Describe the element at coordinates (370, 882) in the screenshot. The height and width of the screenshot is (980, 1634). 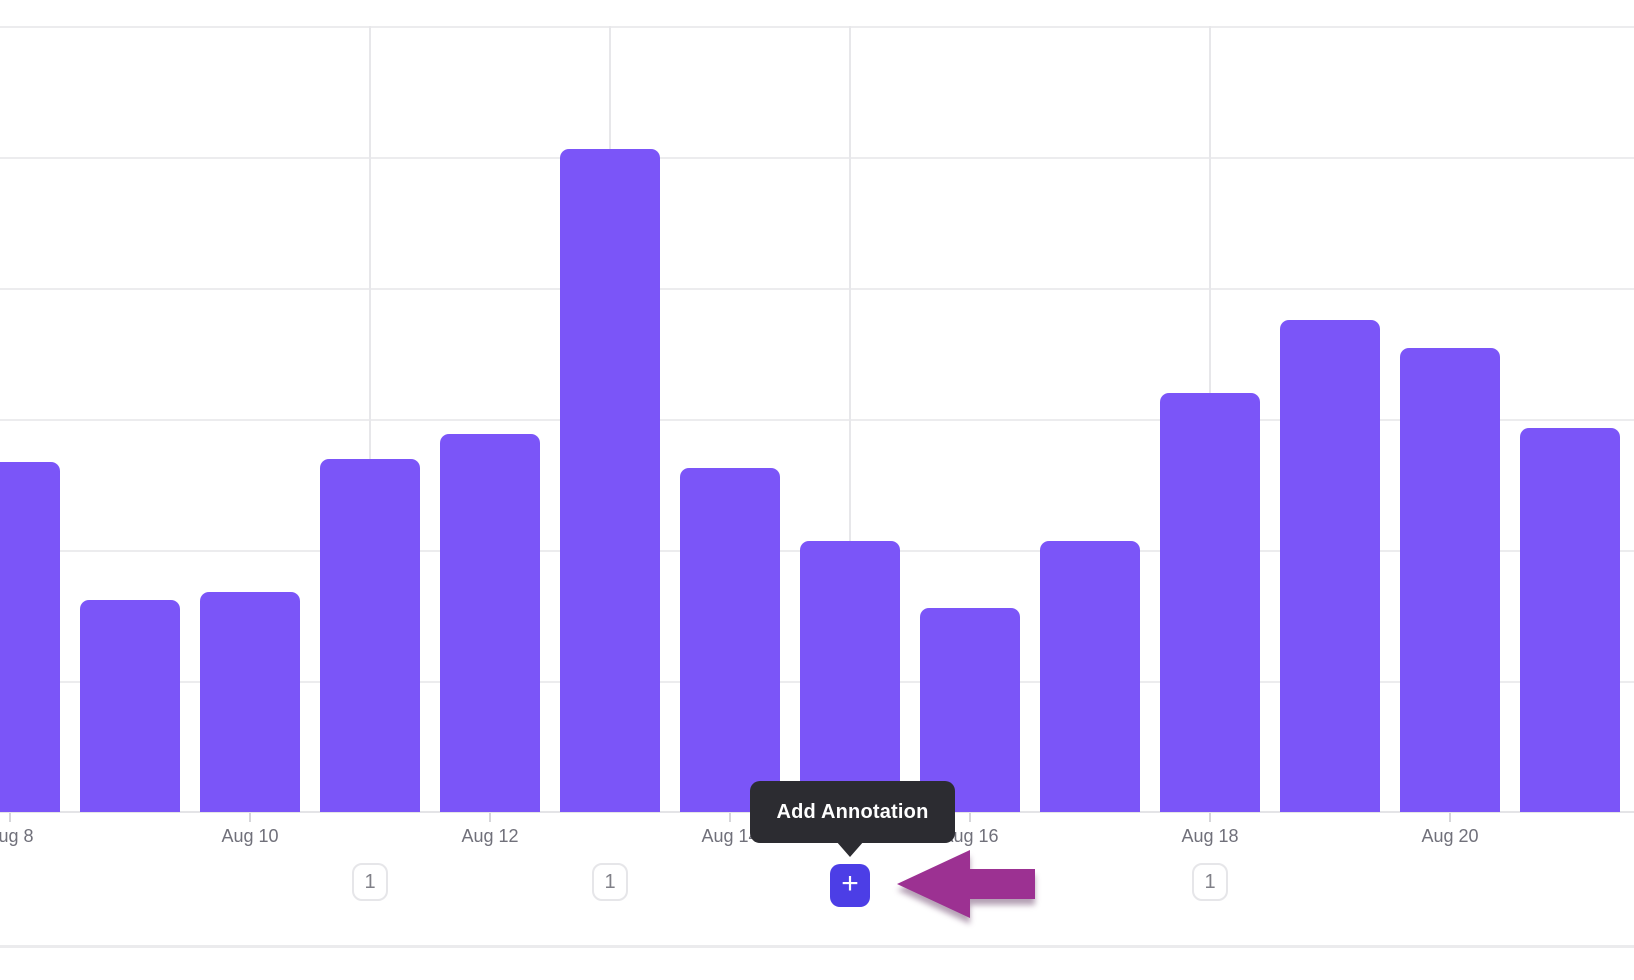
I see `annotation-badge-aug-11: 1` at that location.